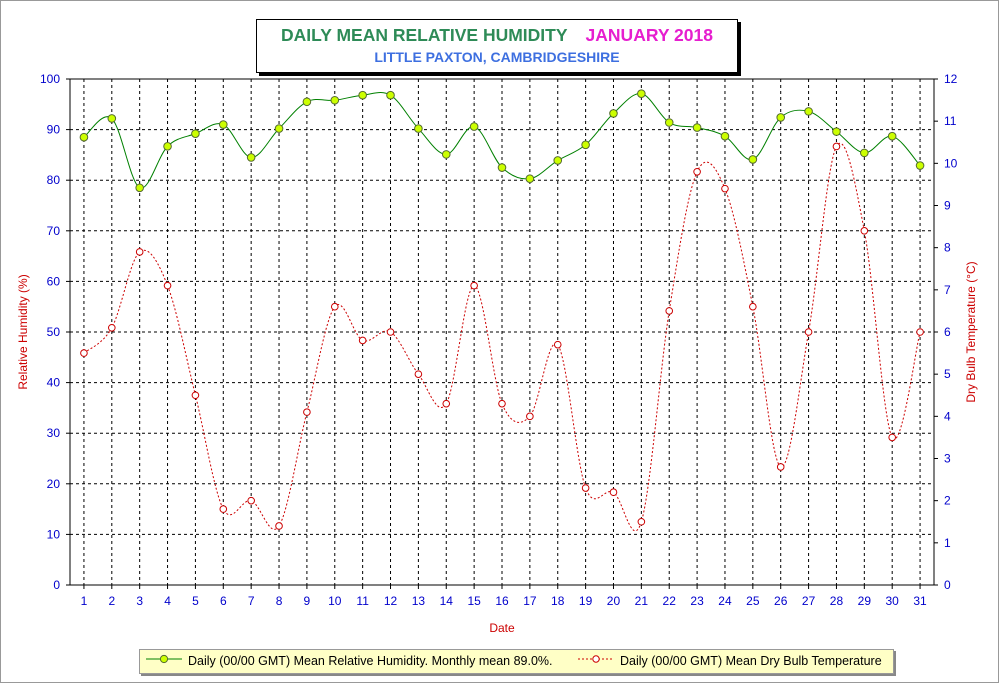 The width and height of the screenshot is (999, 688). I want to click on y-tick-label-right: 4, so click(947, 416).